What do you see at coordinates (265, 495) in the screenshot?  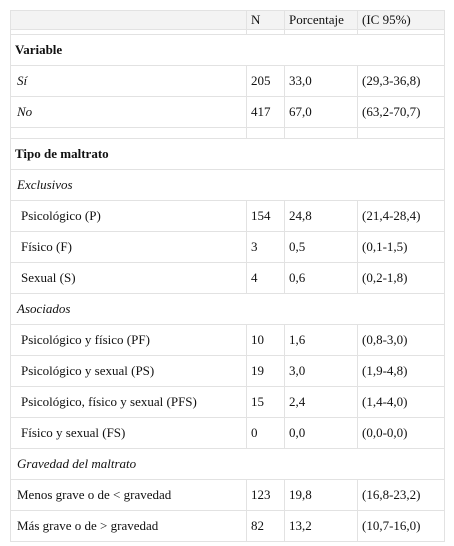 I see `n-cell: 123` at bounding box center [265, 495].